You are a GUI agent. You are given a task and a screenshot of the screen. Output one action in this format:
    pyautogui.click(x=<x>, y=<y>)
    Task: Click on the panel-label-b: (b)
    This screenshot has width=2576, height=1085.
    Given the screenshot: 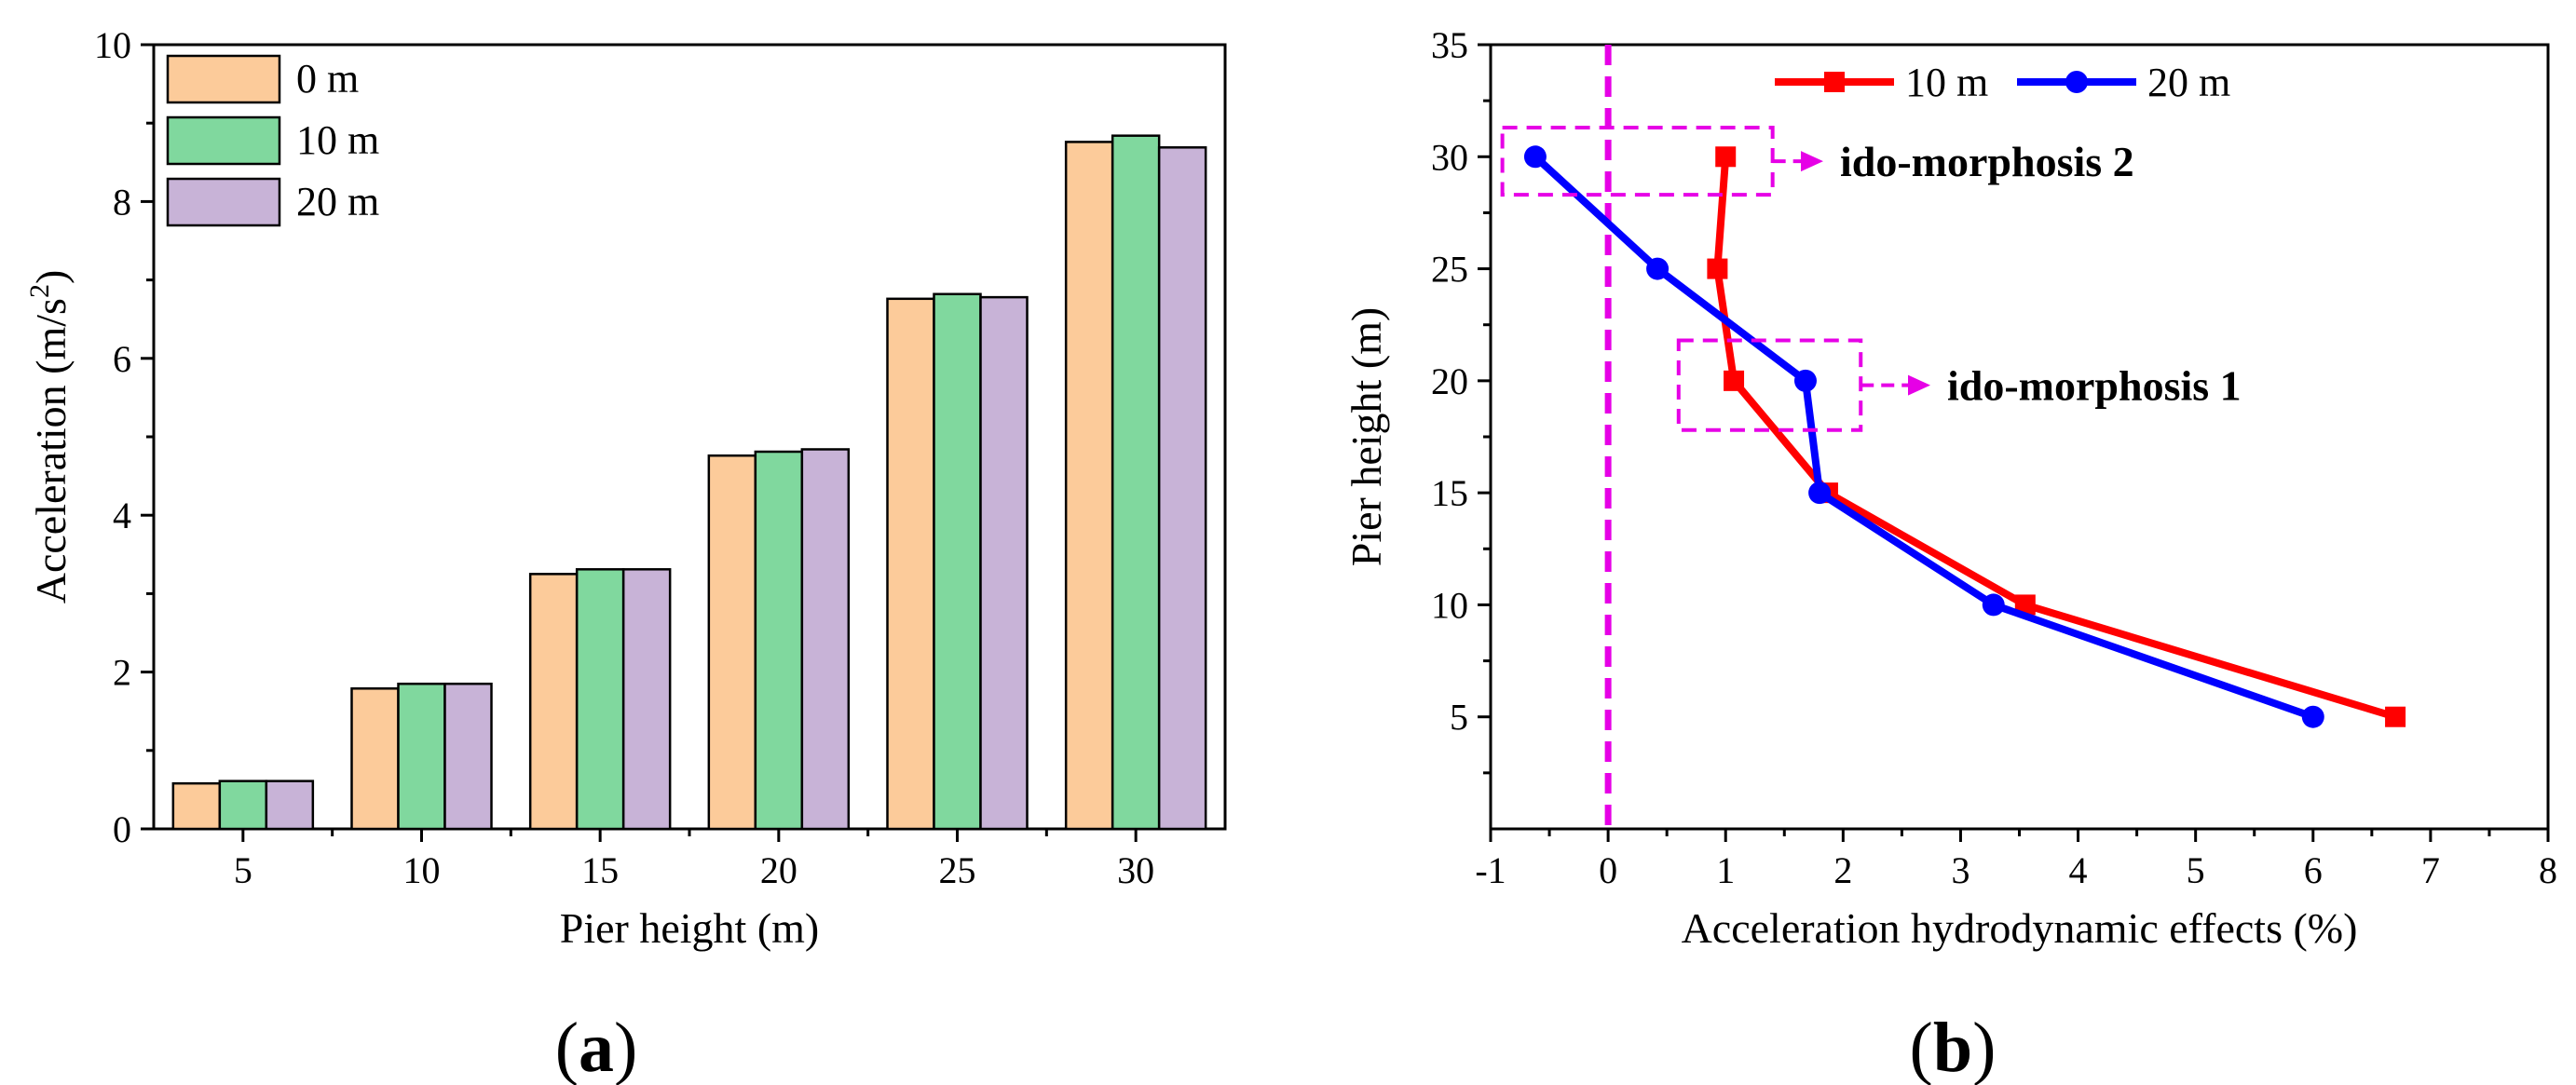 What is the action you would take?
    pyautogui.click(x=1953, y=1047)
    